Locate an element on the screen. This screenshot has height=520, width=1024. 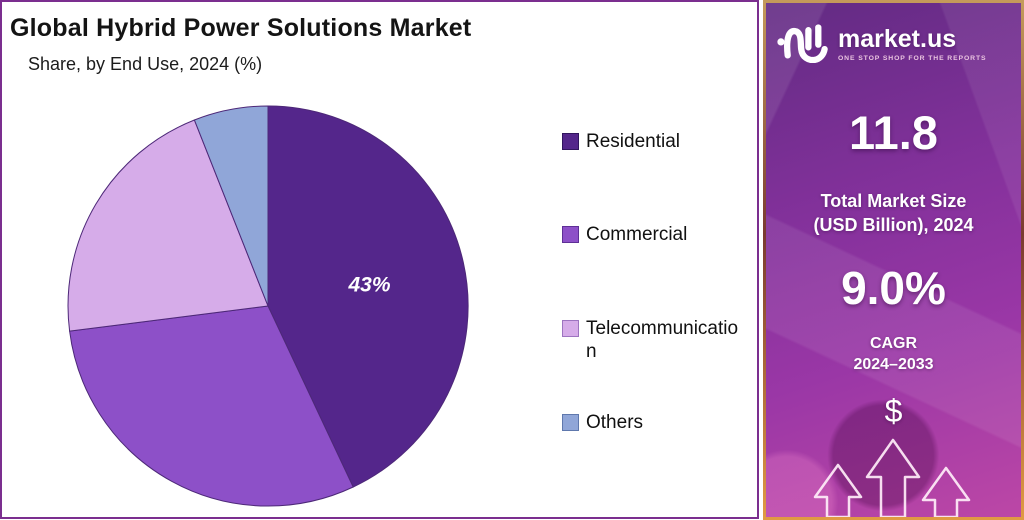
legend-item-residential: Residential is located at coordinates (621, 141).